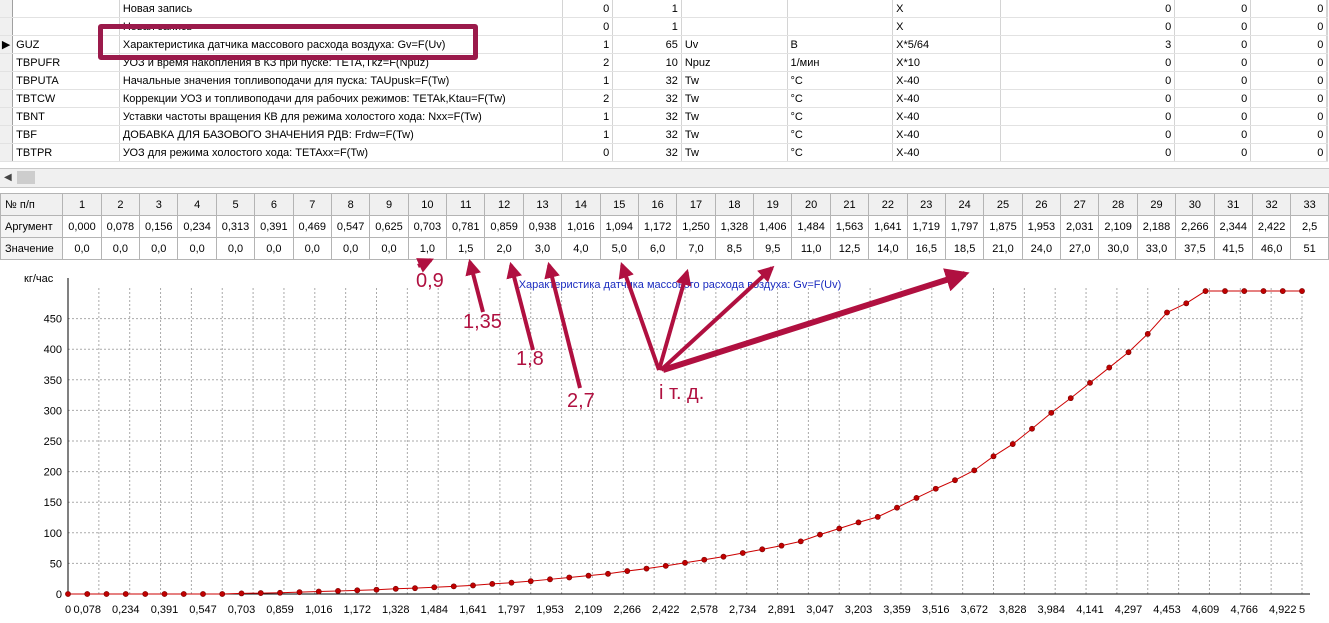 The height and width of the screenshot is (623, 1329). Describe the element at coordinates (1327, 9) in the screenshot. I see `cell-cunit` at that location.